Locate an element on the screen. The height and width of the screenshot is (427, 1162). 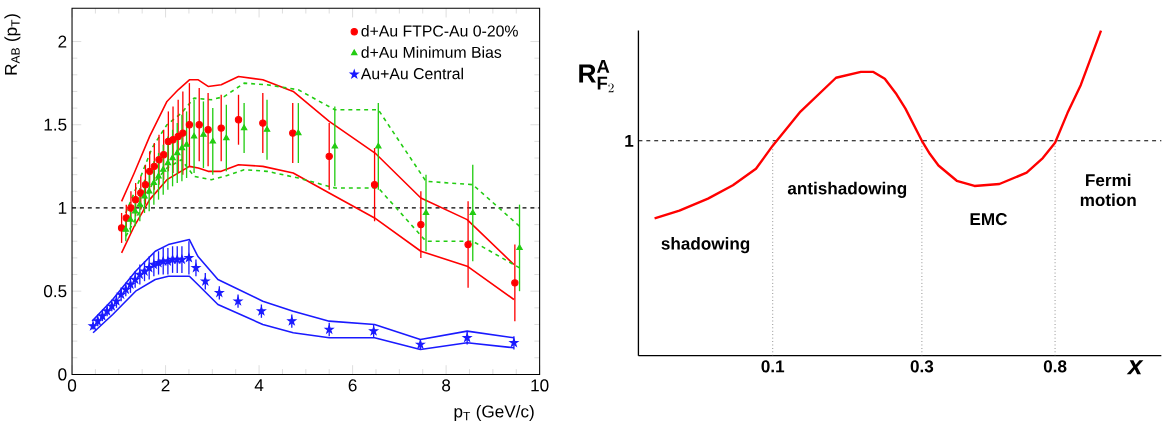
y-tick-label: 2 is located at coordinates (62, 41).